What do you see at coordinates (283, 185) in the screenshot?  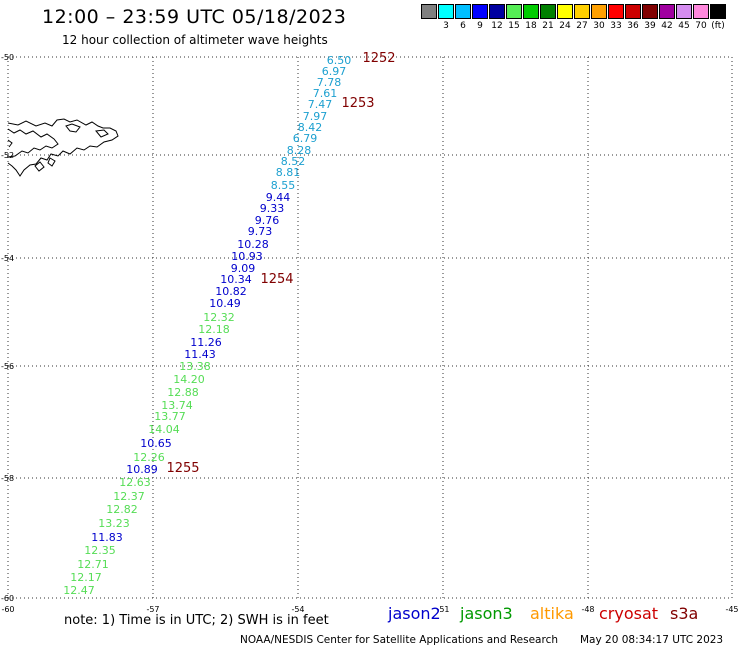 I see `swh-observation-label: 8.55` at bounding box center [283, 185].